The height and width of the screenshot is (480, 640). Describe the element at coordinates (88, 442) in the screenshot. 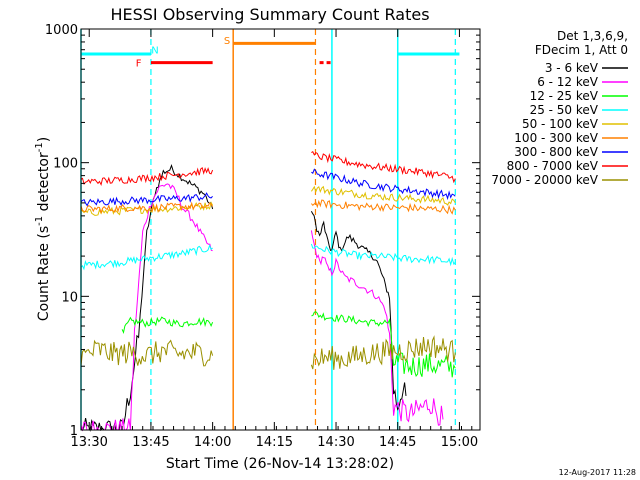

I see `x-tick-label: 13:30` at that location.